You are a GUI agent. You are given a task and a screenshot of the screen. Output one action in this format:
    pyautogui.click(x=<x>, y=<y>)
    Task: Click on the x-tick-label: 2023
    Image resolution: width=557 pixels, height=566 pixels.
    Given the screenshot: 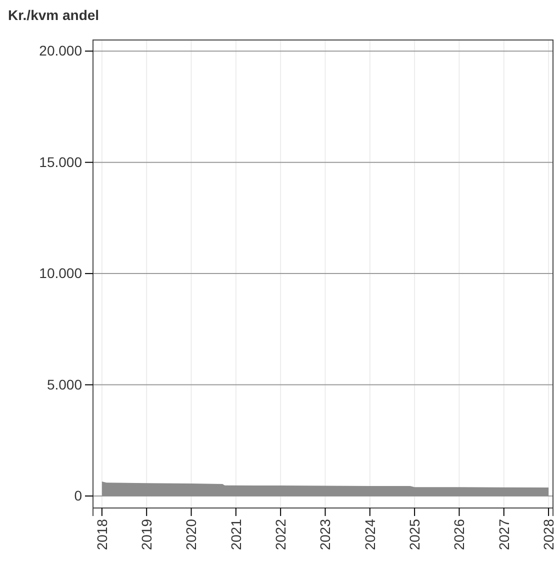 What is the action you would take?
    pyautogui.click(x=325, y=534)
    